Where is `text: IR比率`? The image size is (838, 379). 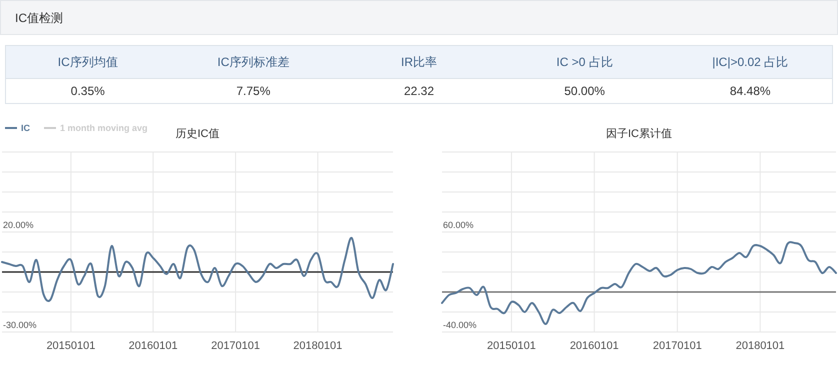 text: IR比率 is located at coordinates (419, 62).